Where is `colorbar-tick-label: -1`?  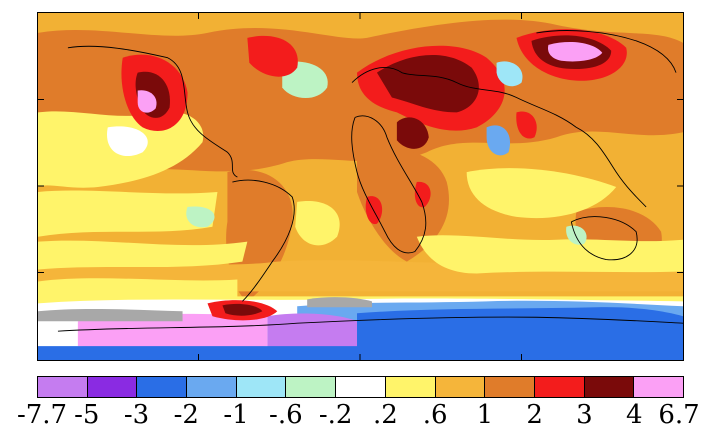 colorbar-tick-label: -1 is located at coordinates (236, 415).